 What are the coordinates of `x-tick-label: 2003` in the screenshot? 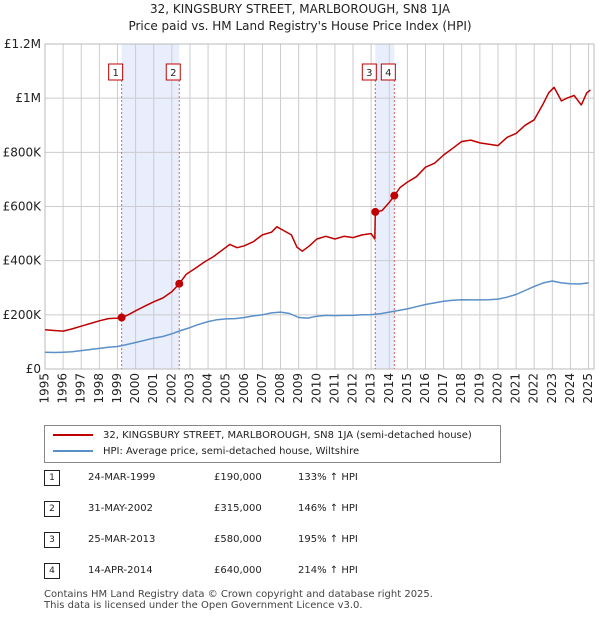 It's located at (189, 388).